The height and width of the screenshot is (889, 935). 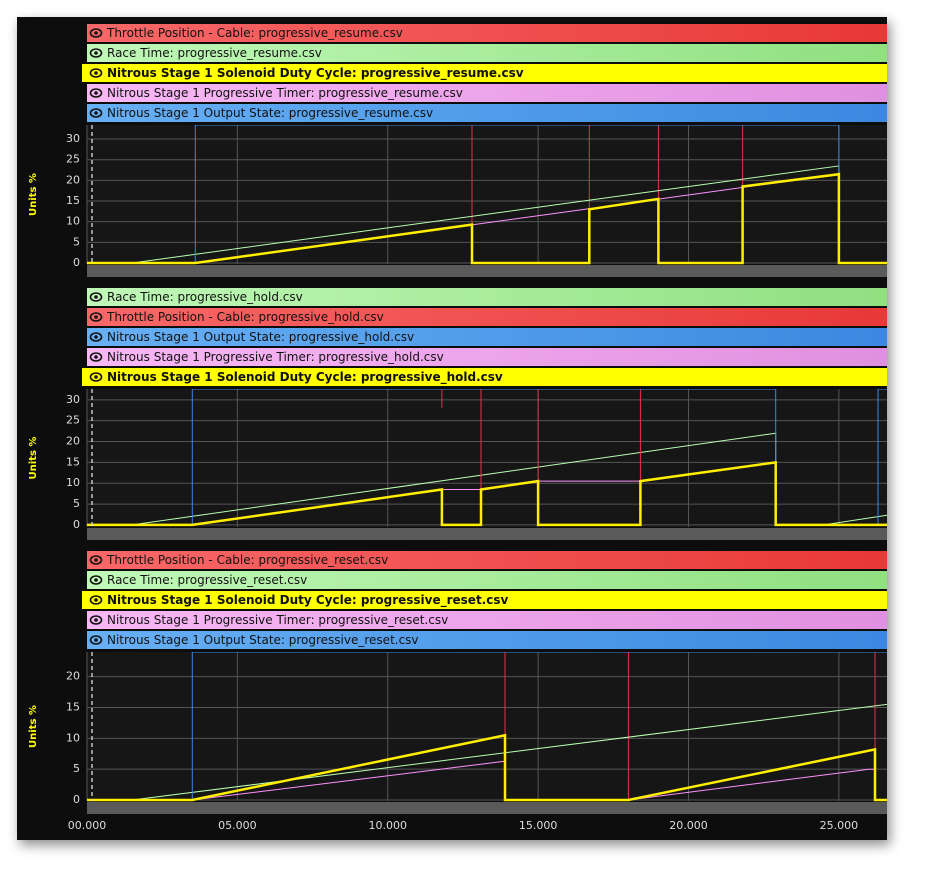 What do you see at coordinates (538, 825) in the screenshot?
I see `x-tick-label: 15.000` at bounding box center [538, 825].